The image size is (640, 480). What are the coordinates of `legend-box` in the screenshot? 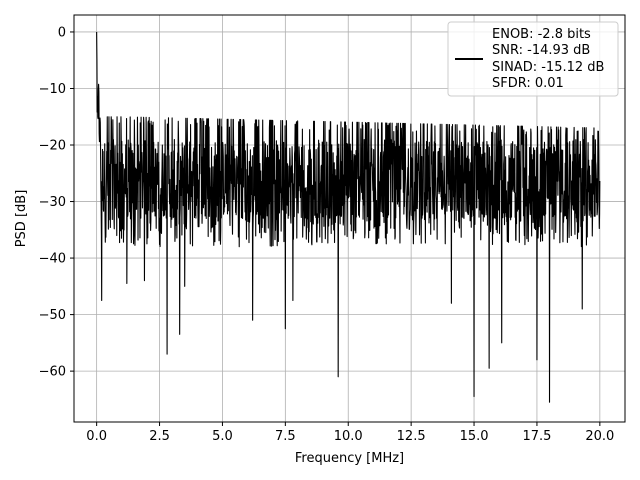 It's located at (533, 59).